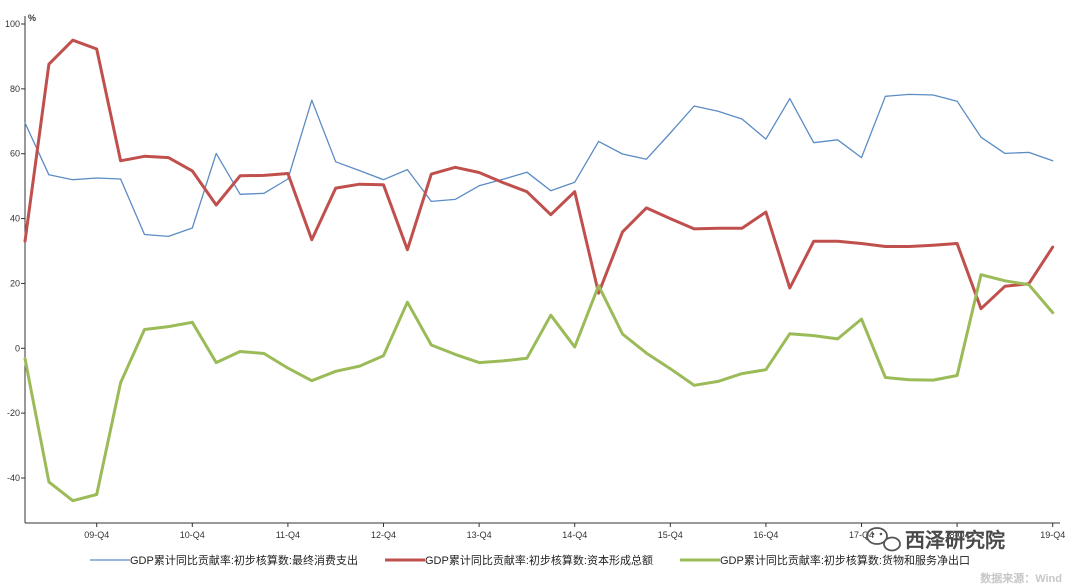 This screenshot has width=1080, height=585. I want to click on y-tick-label: 100, so click(12, 24).